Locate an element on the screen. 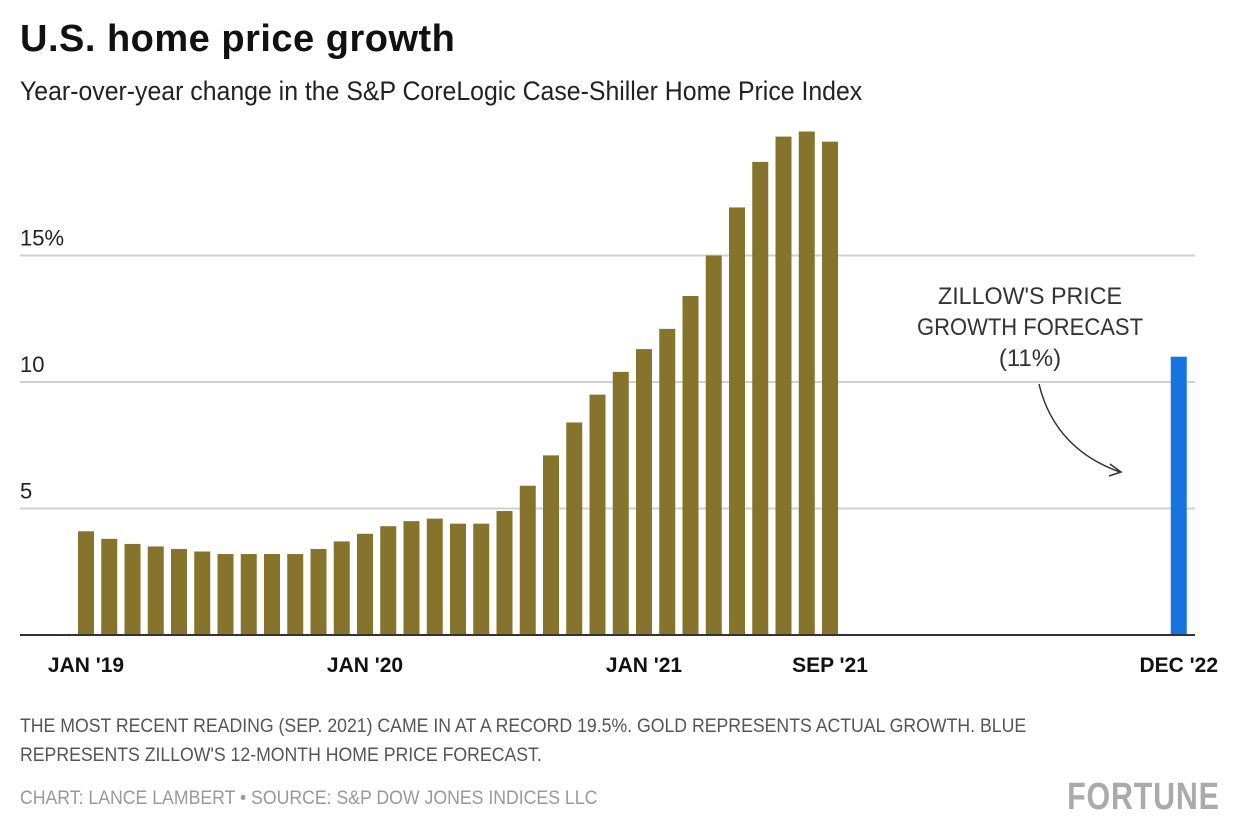 The image size is (1240, 840). chart-title: U.S. home price growth is located at coordinates (238, 39).